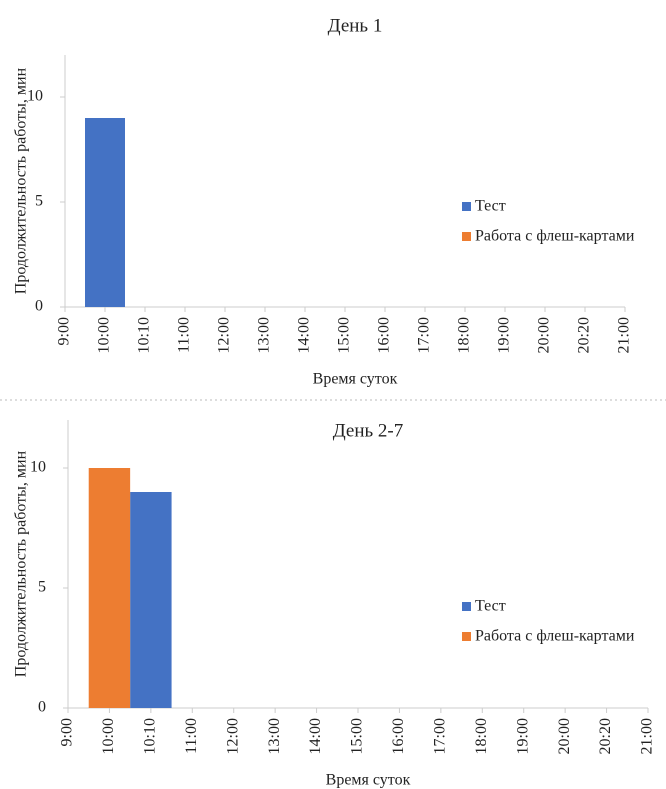 This screenshot has height=789, width=666. Describe the element at coordinates (355, 25) in the screenshot. I see `chart-title: День 1` at that location.